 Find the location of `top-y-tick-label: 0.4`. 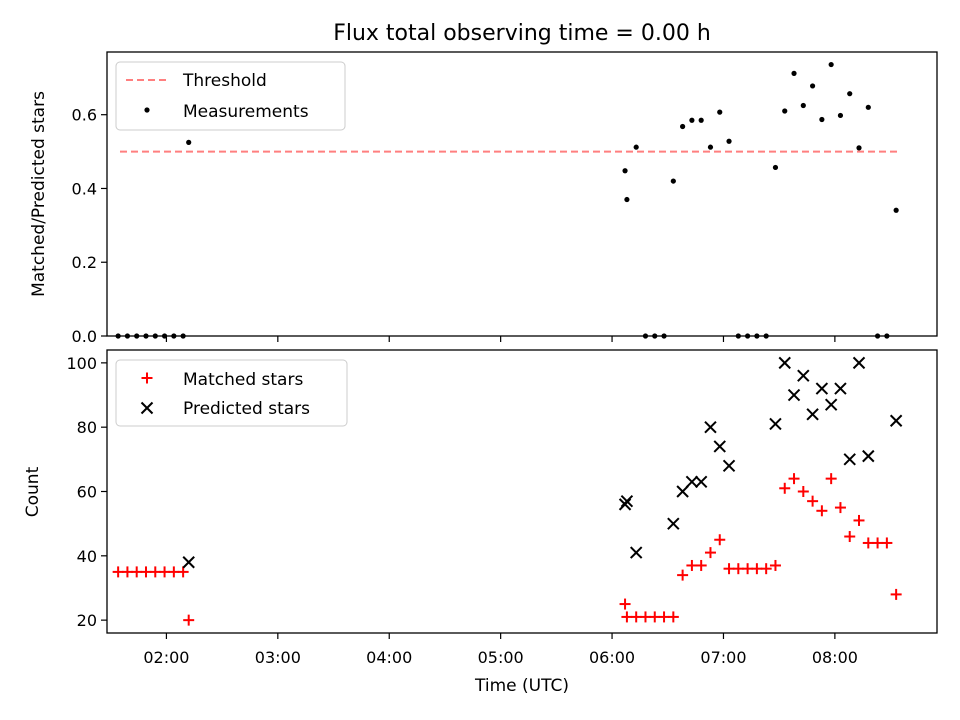

top-y-tick-label: 0.4 is located at coordinates (84, 188).